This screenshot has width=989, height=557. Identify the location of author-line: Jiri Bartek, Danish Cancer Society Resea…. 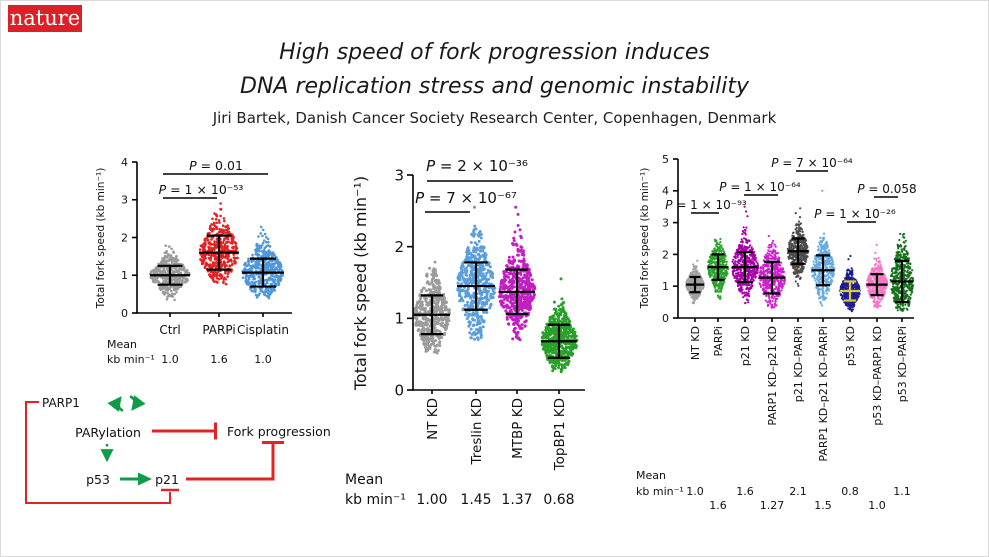
(494, 118).